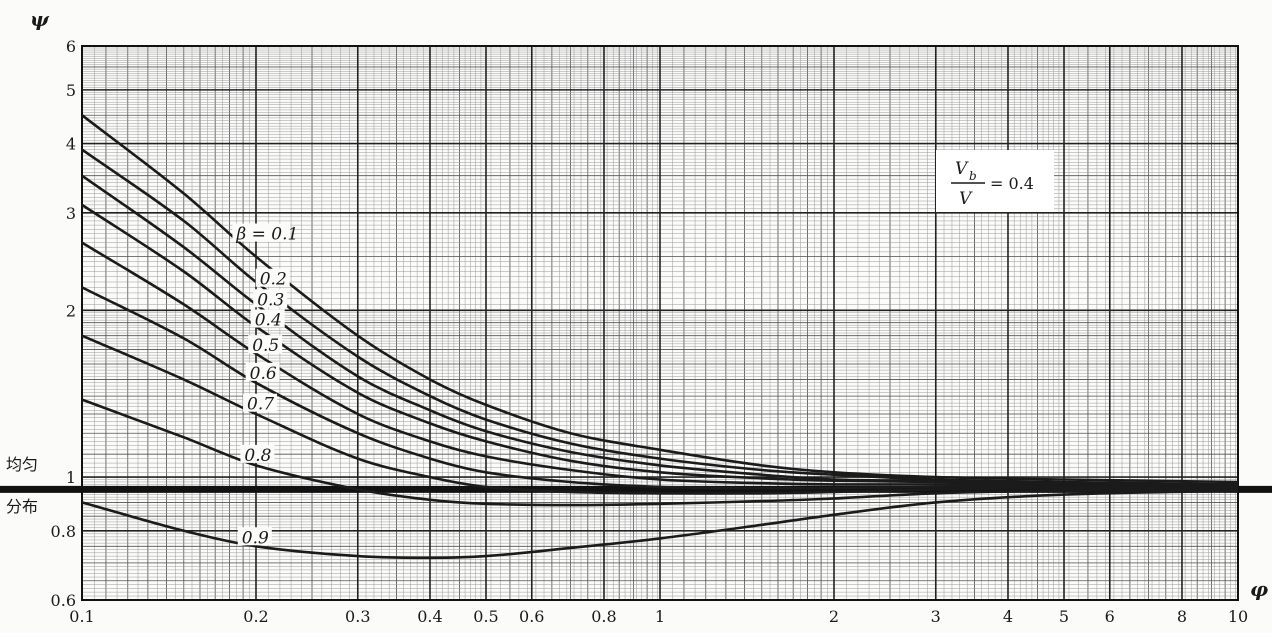  I want to click on y-tick-label: 5, so click(71, 90).